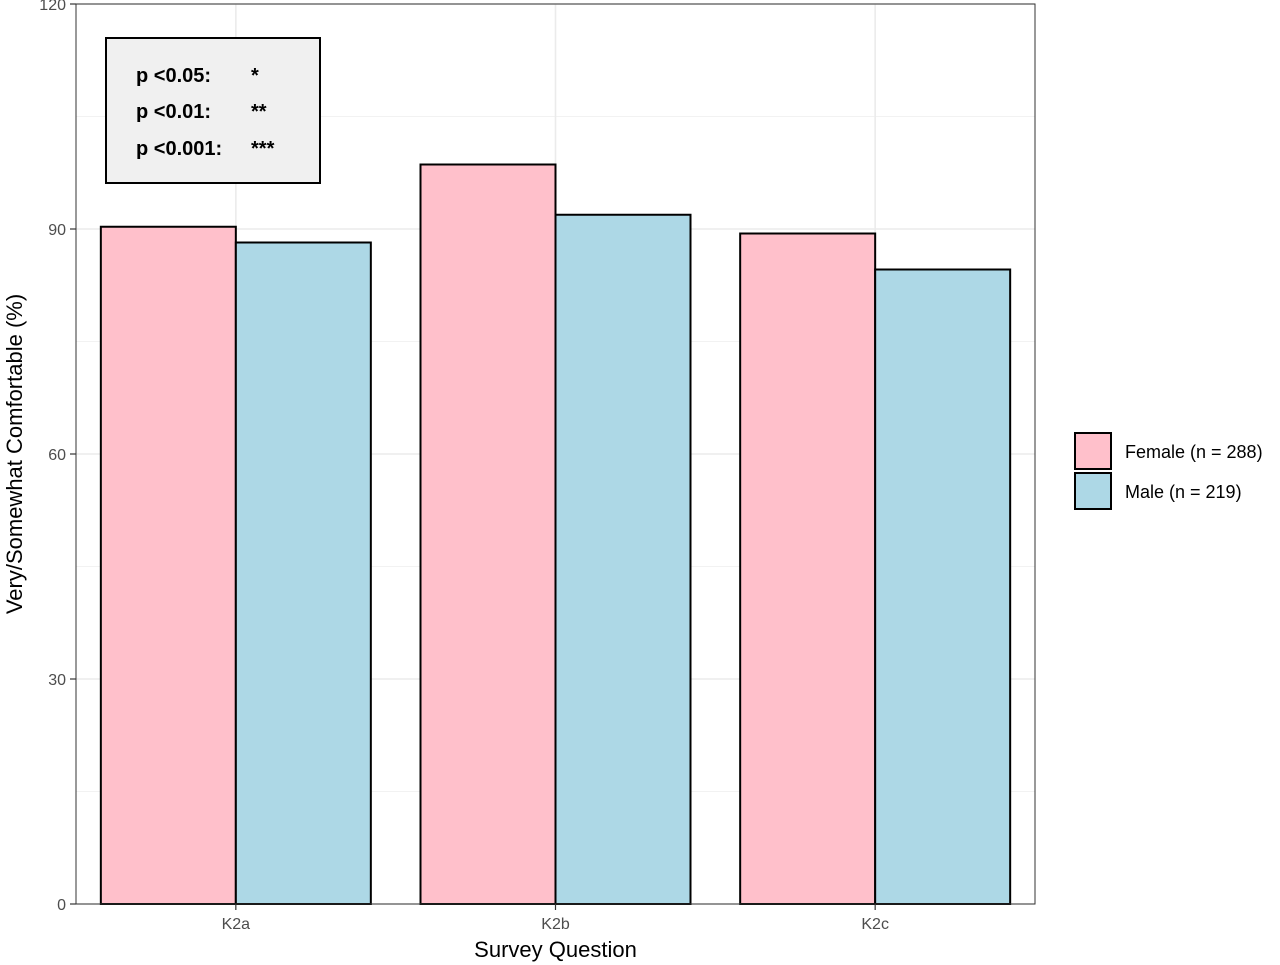 Image resolution: width=1280 pixels, height=965 pixels. I want to click on y-axis-title: Very/Somewhat Comfortable (%), so click(14, 454).